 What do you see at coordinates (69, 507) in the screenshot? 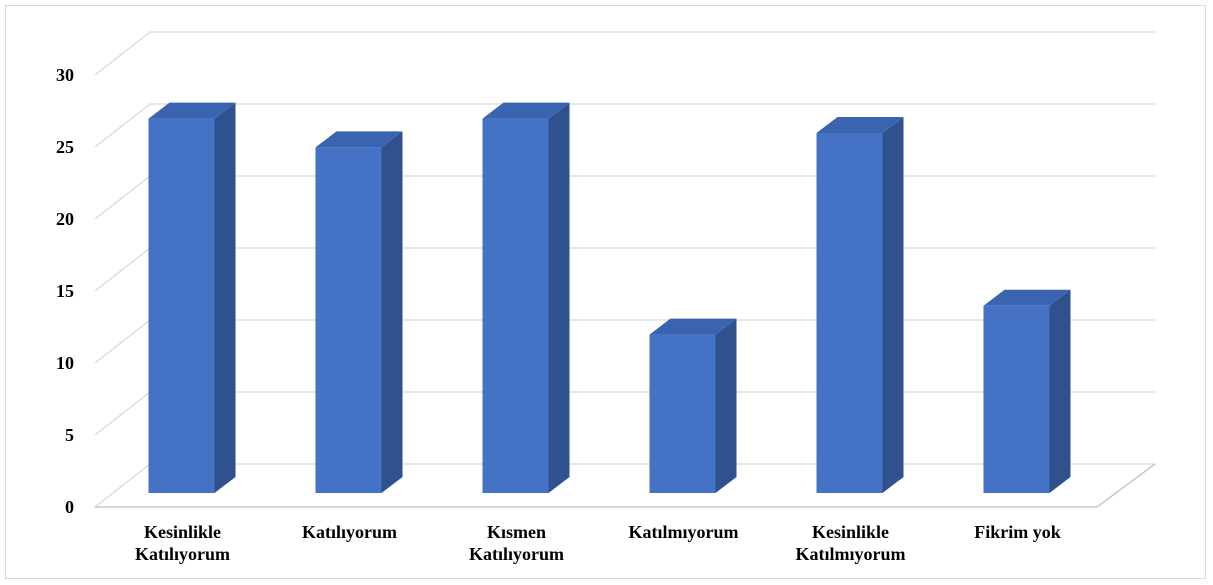
I see `y-tick-label: 0` at bounding box center [69, 507].